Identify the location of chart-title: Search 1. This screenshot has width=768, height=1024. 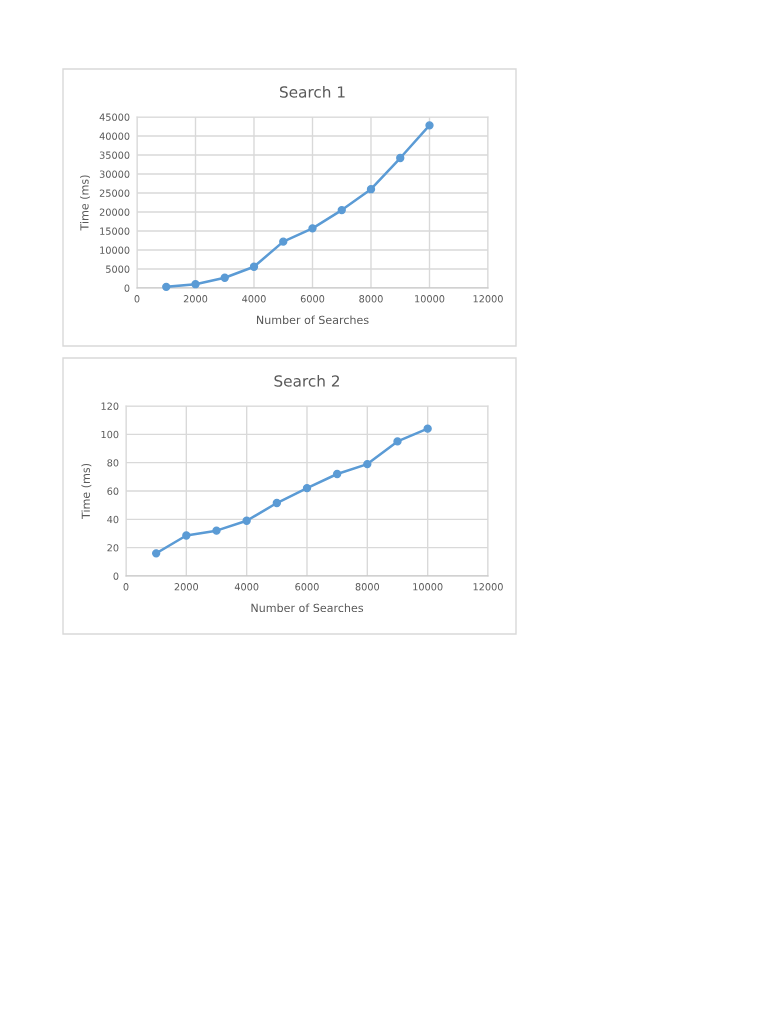
(312, 91).